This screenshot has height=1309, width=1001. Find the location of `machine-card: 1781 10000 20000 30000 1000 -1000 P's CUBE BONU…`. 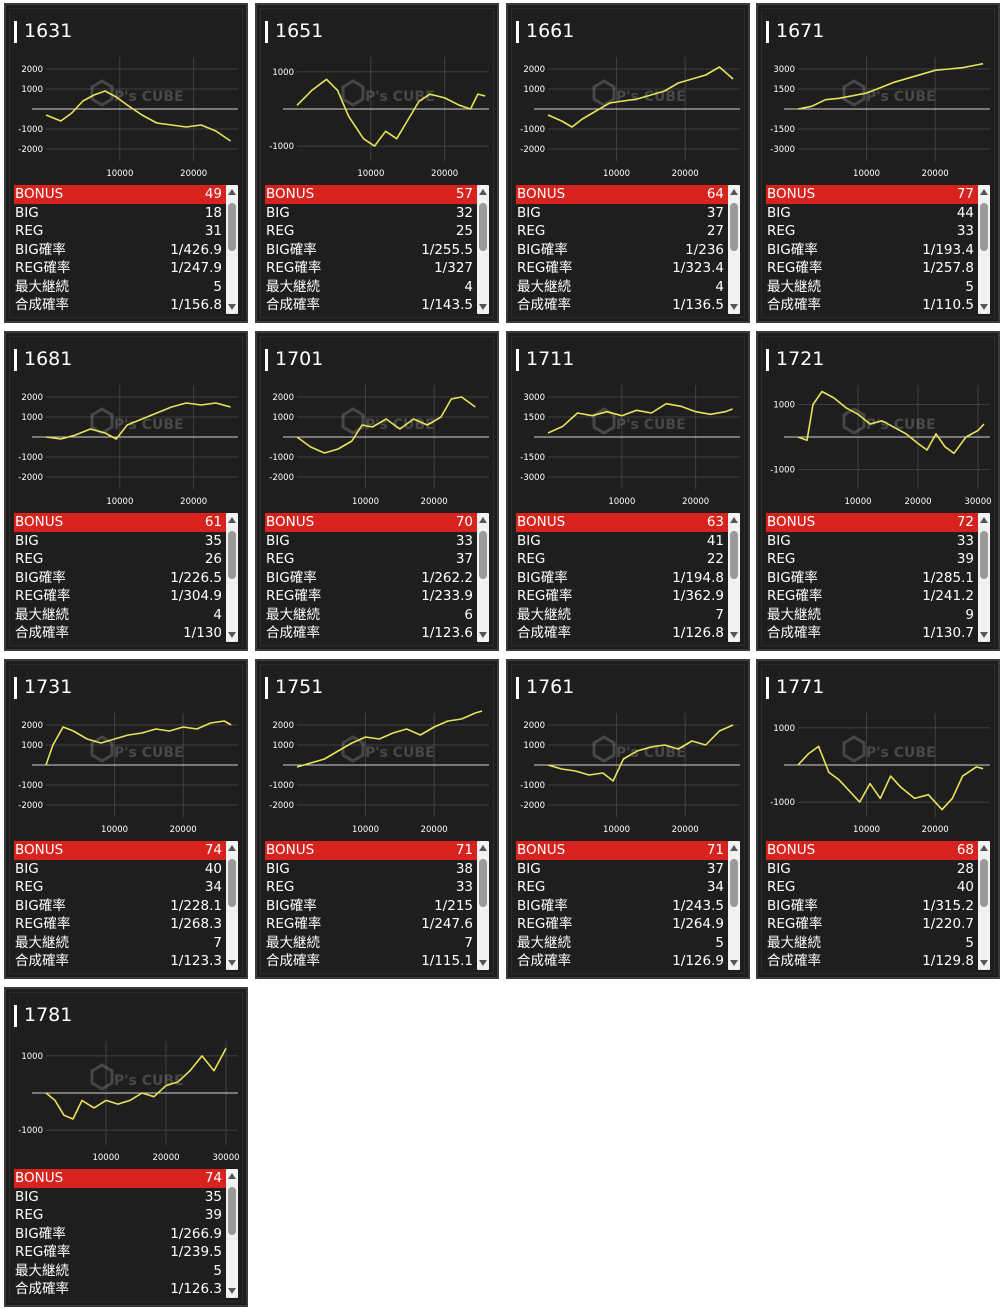

machine-card: 1781 10000 20000 30000 1000 -1000 P's CUBE BONU… is located at coordinates (126, 1147).